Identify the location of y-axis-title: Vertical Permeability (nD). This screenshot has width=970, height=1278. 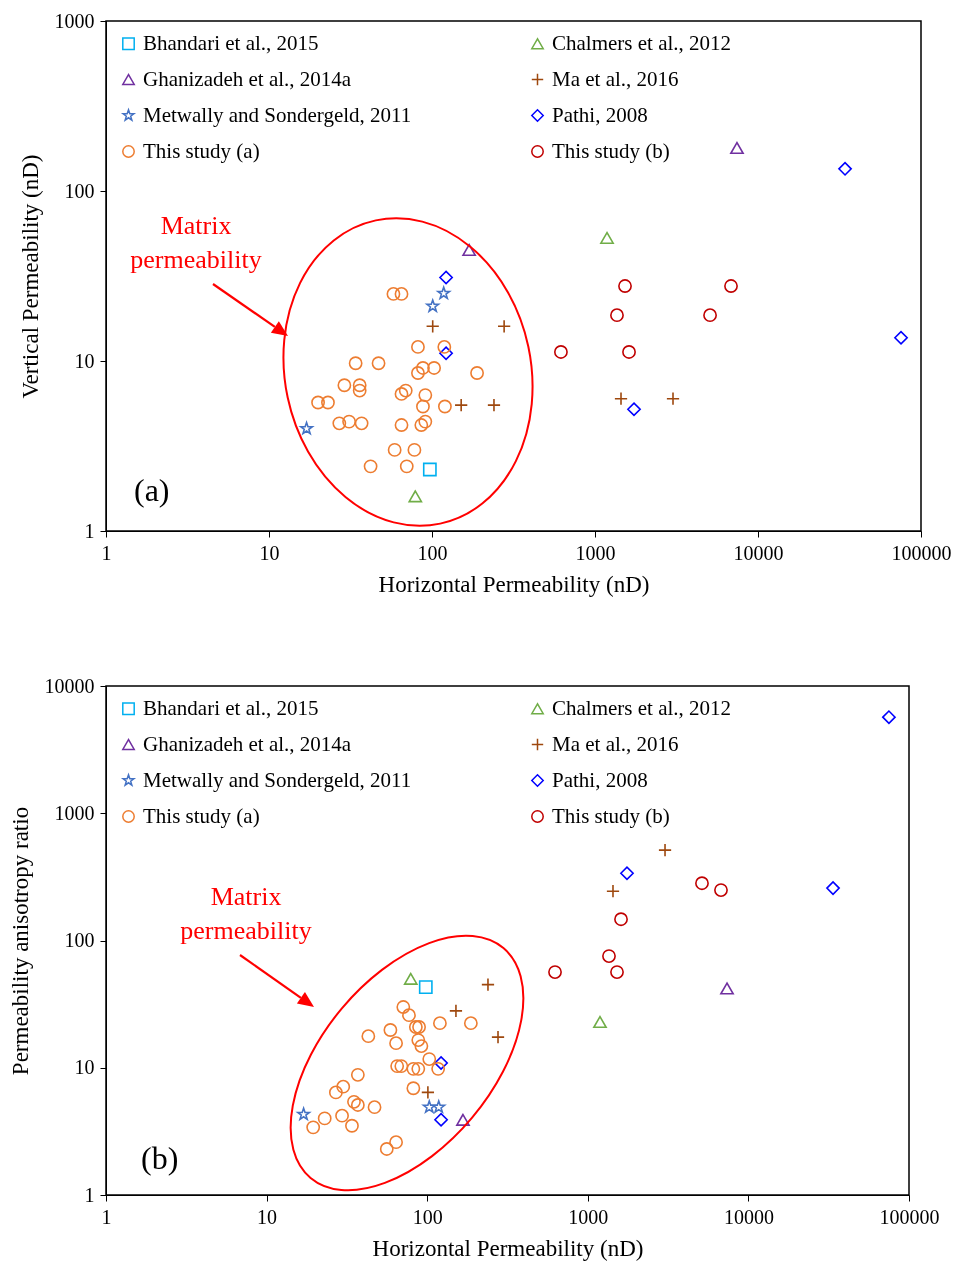
(30, 276).